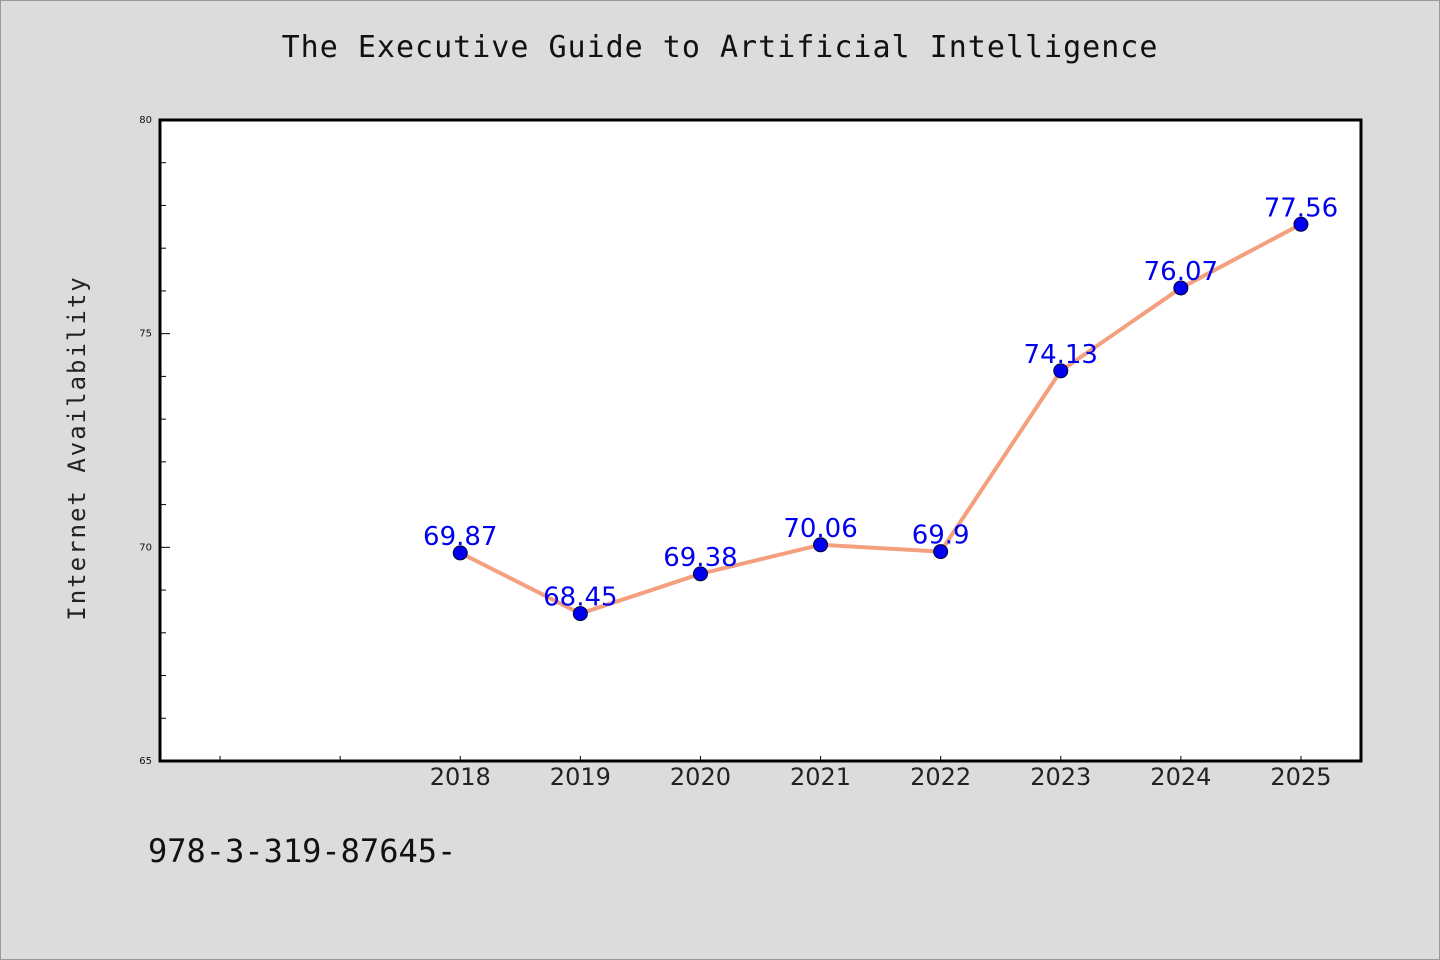 This screenshot has height=960, width=1440. What do you see at coordinates (1181, 272) in the screenshot?
I see `data-label: 76.07` at bounding box center [1181, 272].